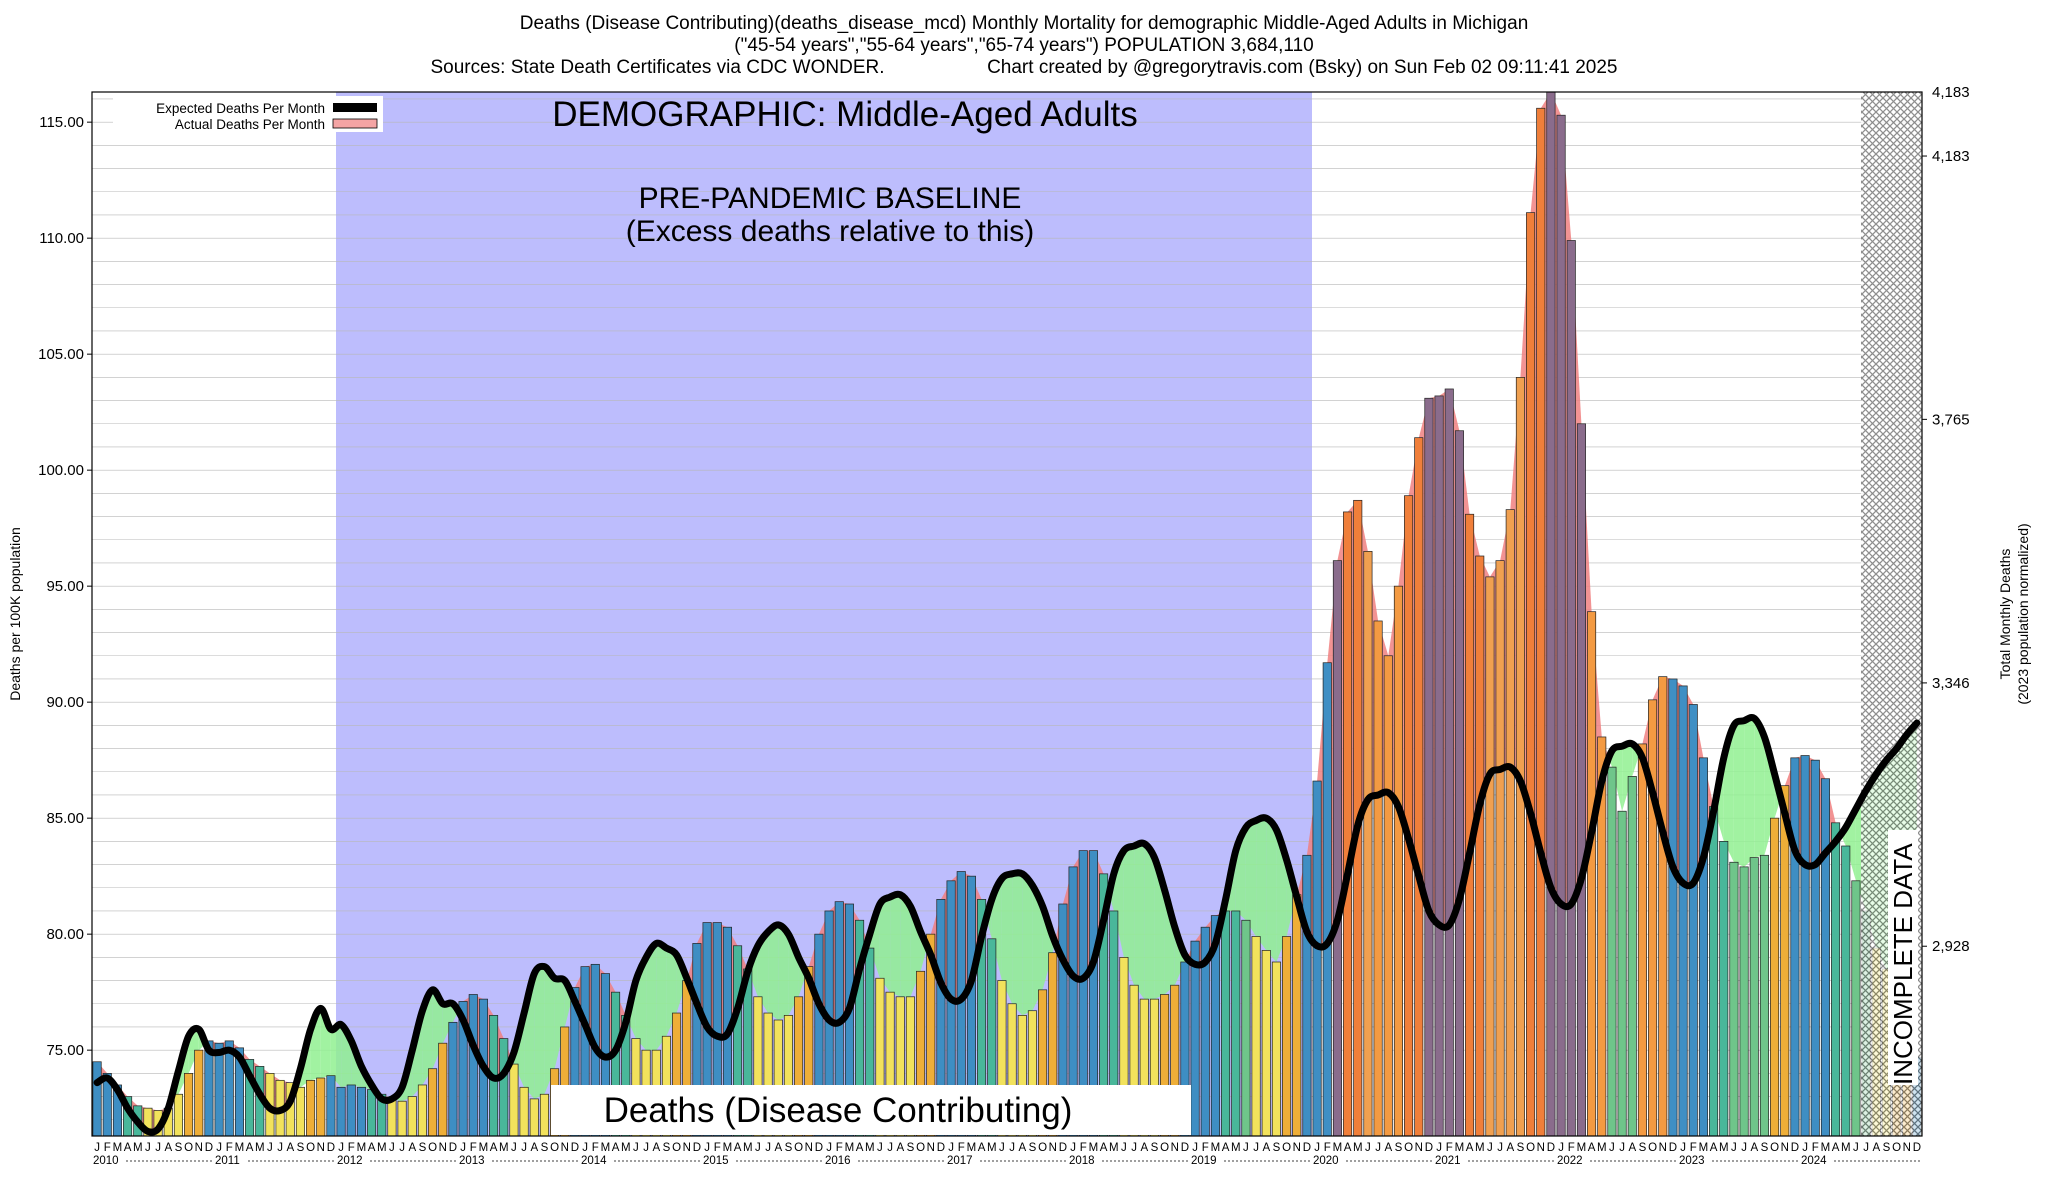  What do you see at coordinates (1448, 1161) in the screenshot?
I see `year-label: 2021` at bounding box center [1448, 1161].